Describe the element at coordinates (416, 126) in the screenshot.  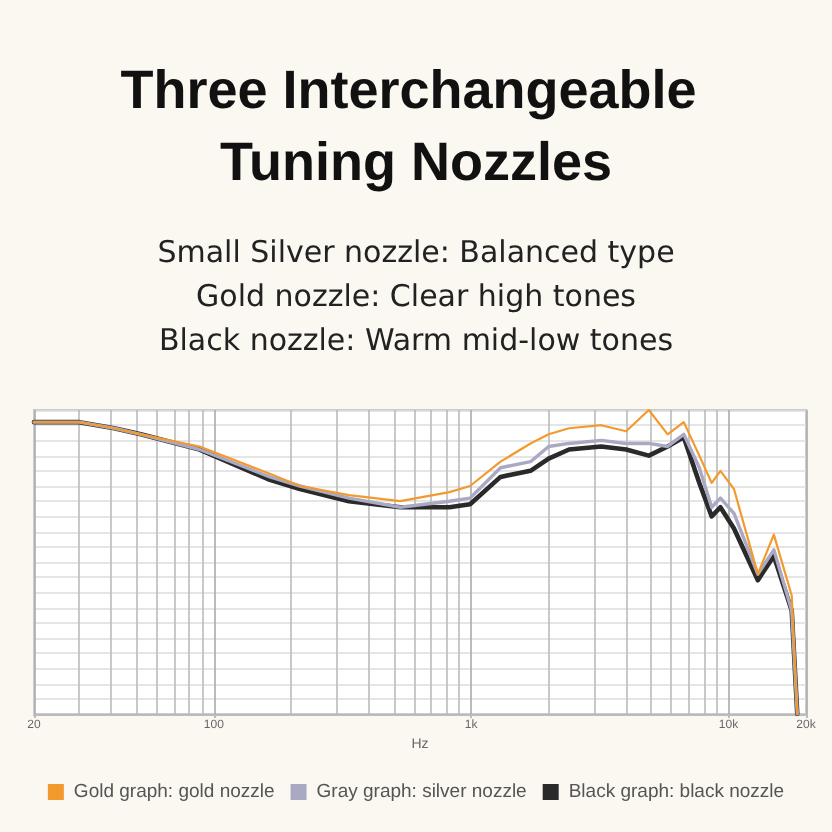
I see `chart-title: Three Interchangeable Tuning Nozzles` at that location.